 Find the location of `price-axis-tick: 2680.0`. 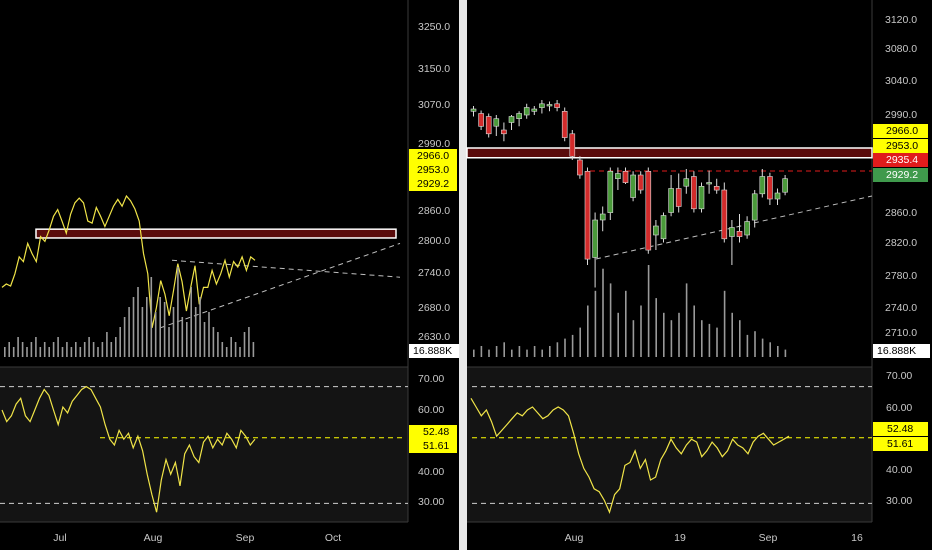

price-axis-tick: 2680.0 is located at coordinates (434, 308).